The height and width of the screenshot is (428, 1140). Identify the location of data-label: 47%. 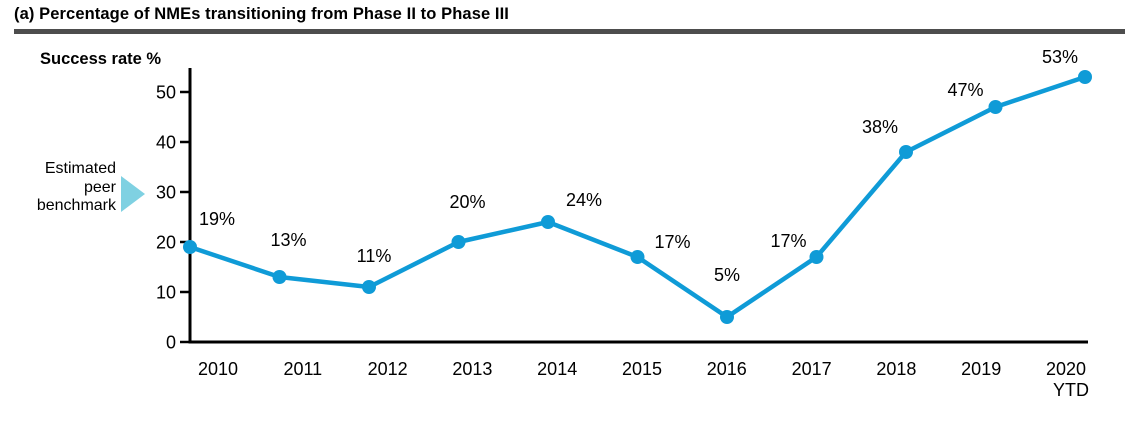
(965, 90).